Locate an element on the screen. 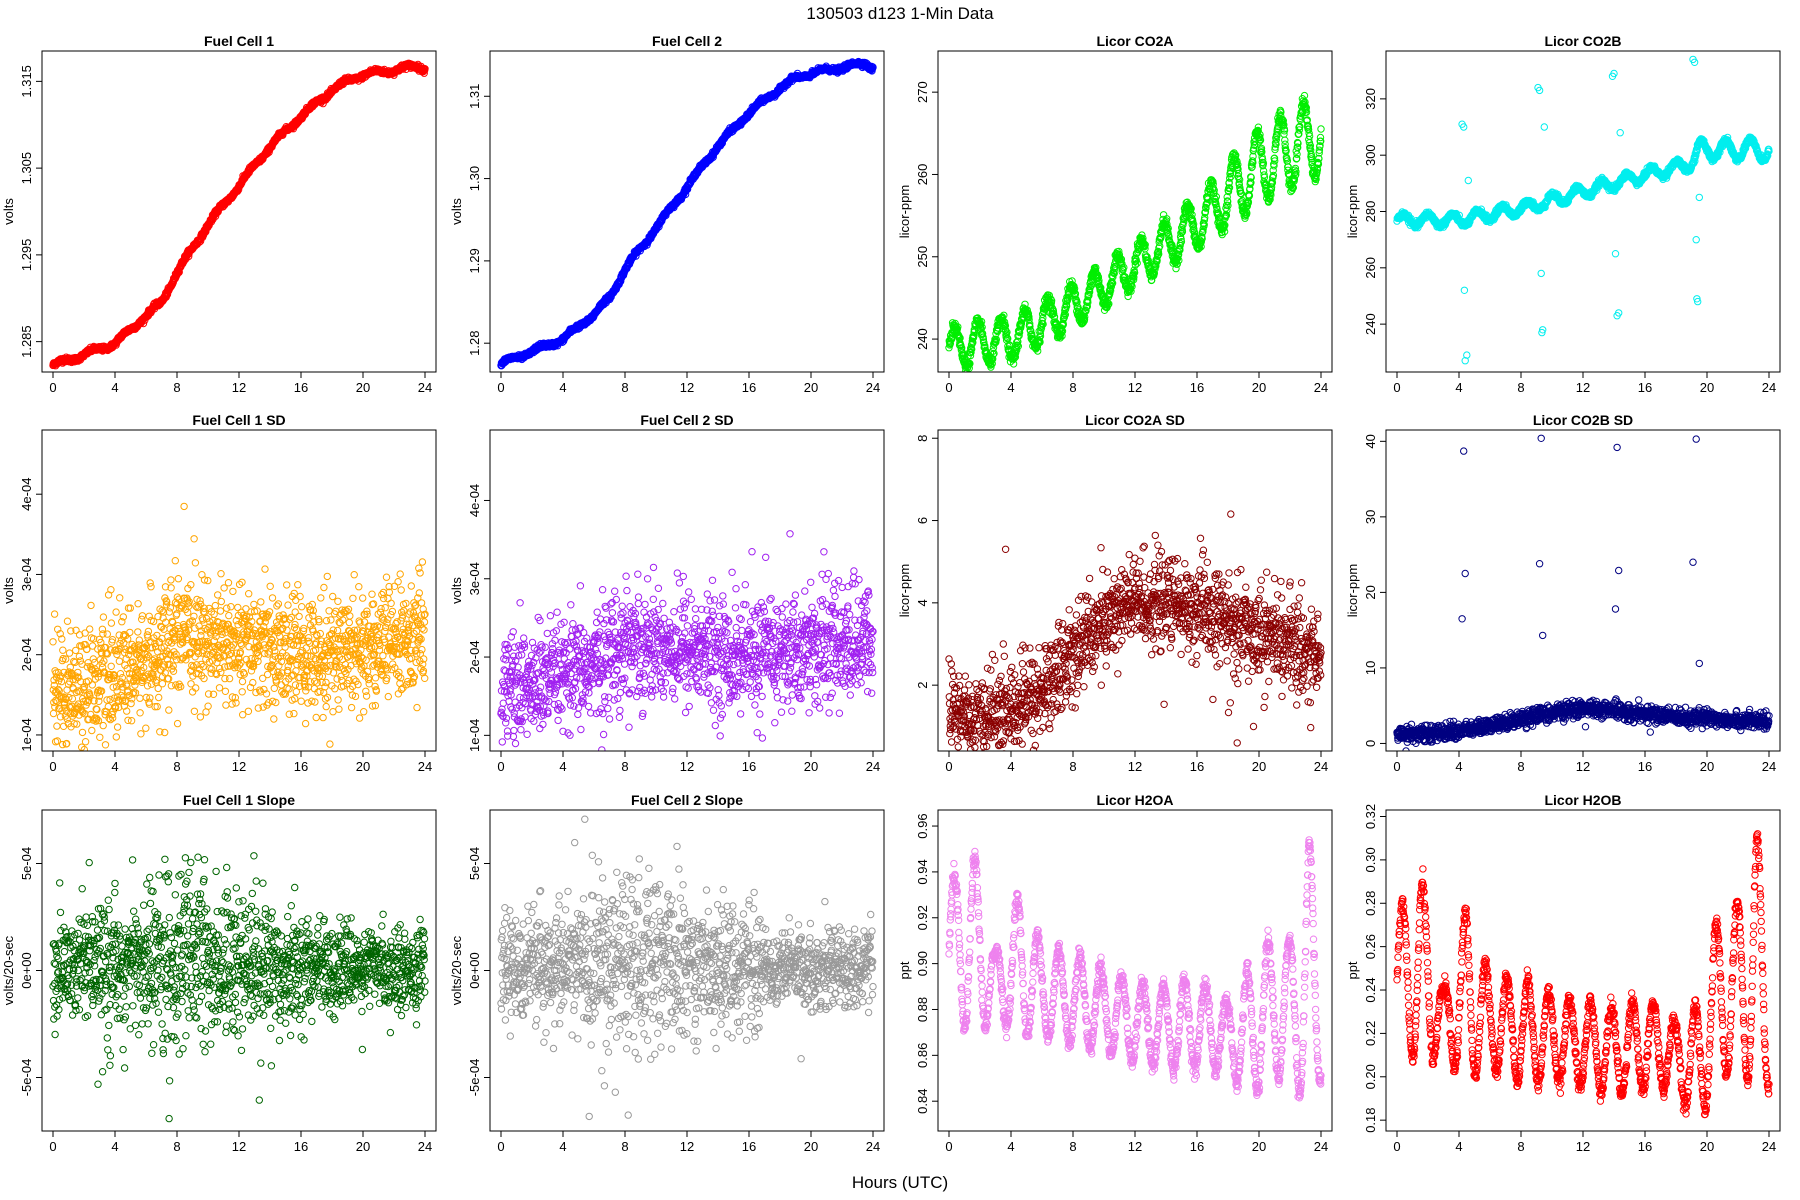 This screenshot has height=1200, width=1800. panel-title: Licor CO2B is located at coordinates (1582, 41).